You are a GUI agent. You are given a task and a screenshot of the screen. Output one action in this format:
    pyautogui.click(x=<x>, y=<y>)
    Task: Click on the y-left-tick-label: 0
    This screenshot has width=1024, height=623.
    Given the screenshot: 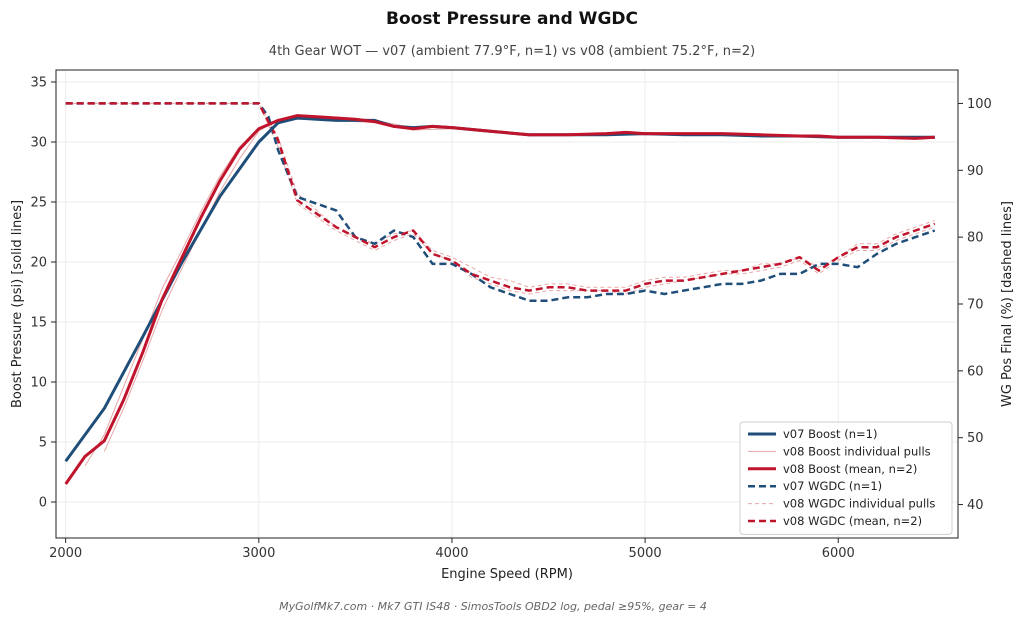 What is the action you would take?
    pyautogui.click(x=43, y=503)
    